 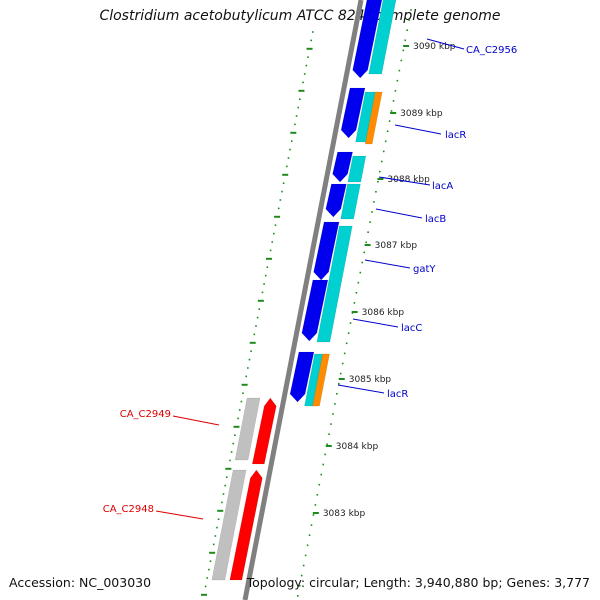 What do you see at coordinates (442, 186) in the screenshot?
I see `gene-label: lacA` at bounding box center [442, 186].